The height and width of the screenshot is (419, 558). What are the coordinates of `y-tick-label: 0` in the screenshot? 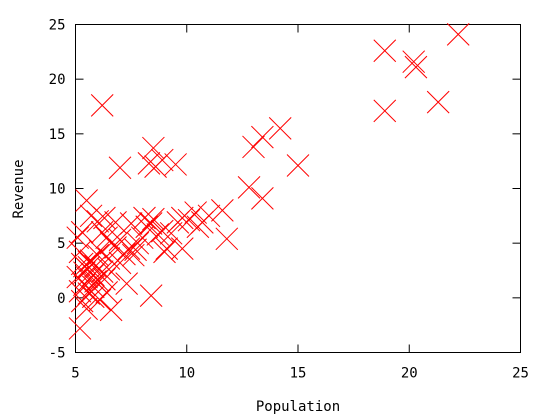 It's located at (61, 299).